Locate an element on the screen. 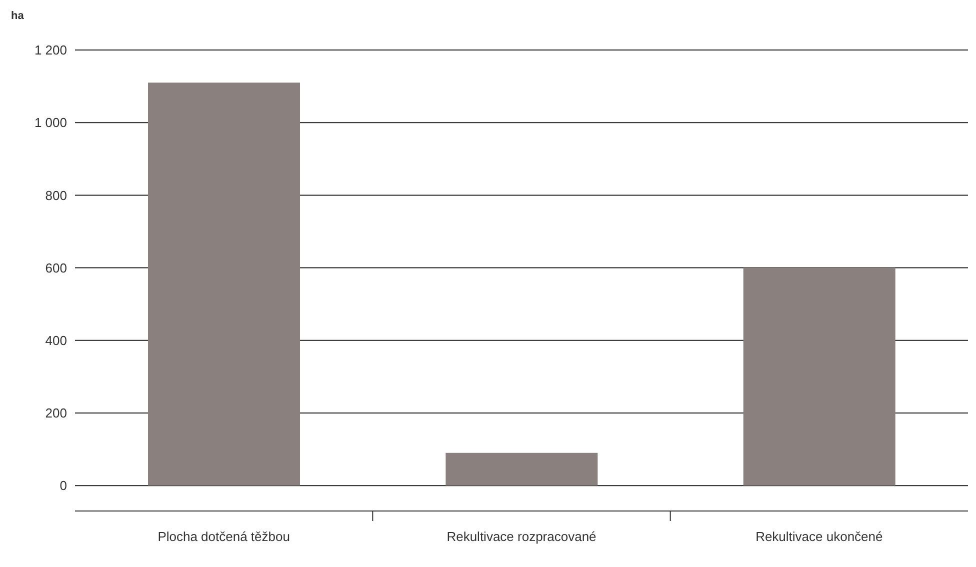 This screenshot has height=567, width=976. y-tick-label: 800 is located at coordinates (56, 195).